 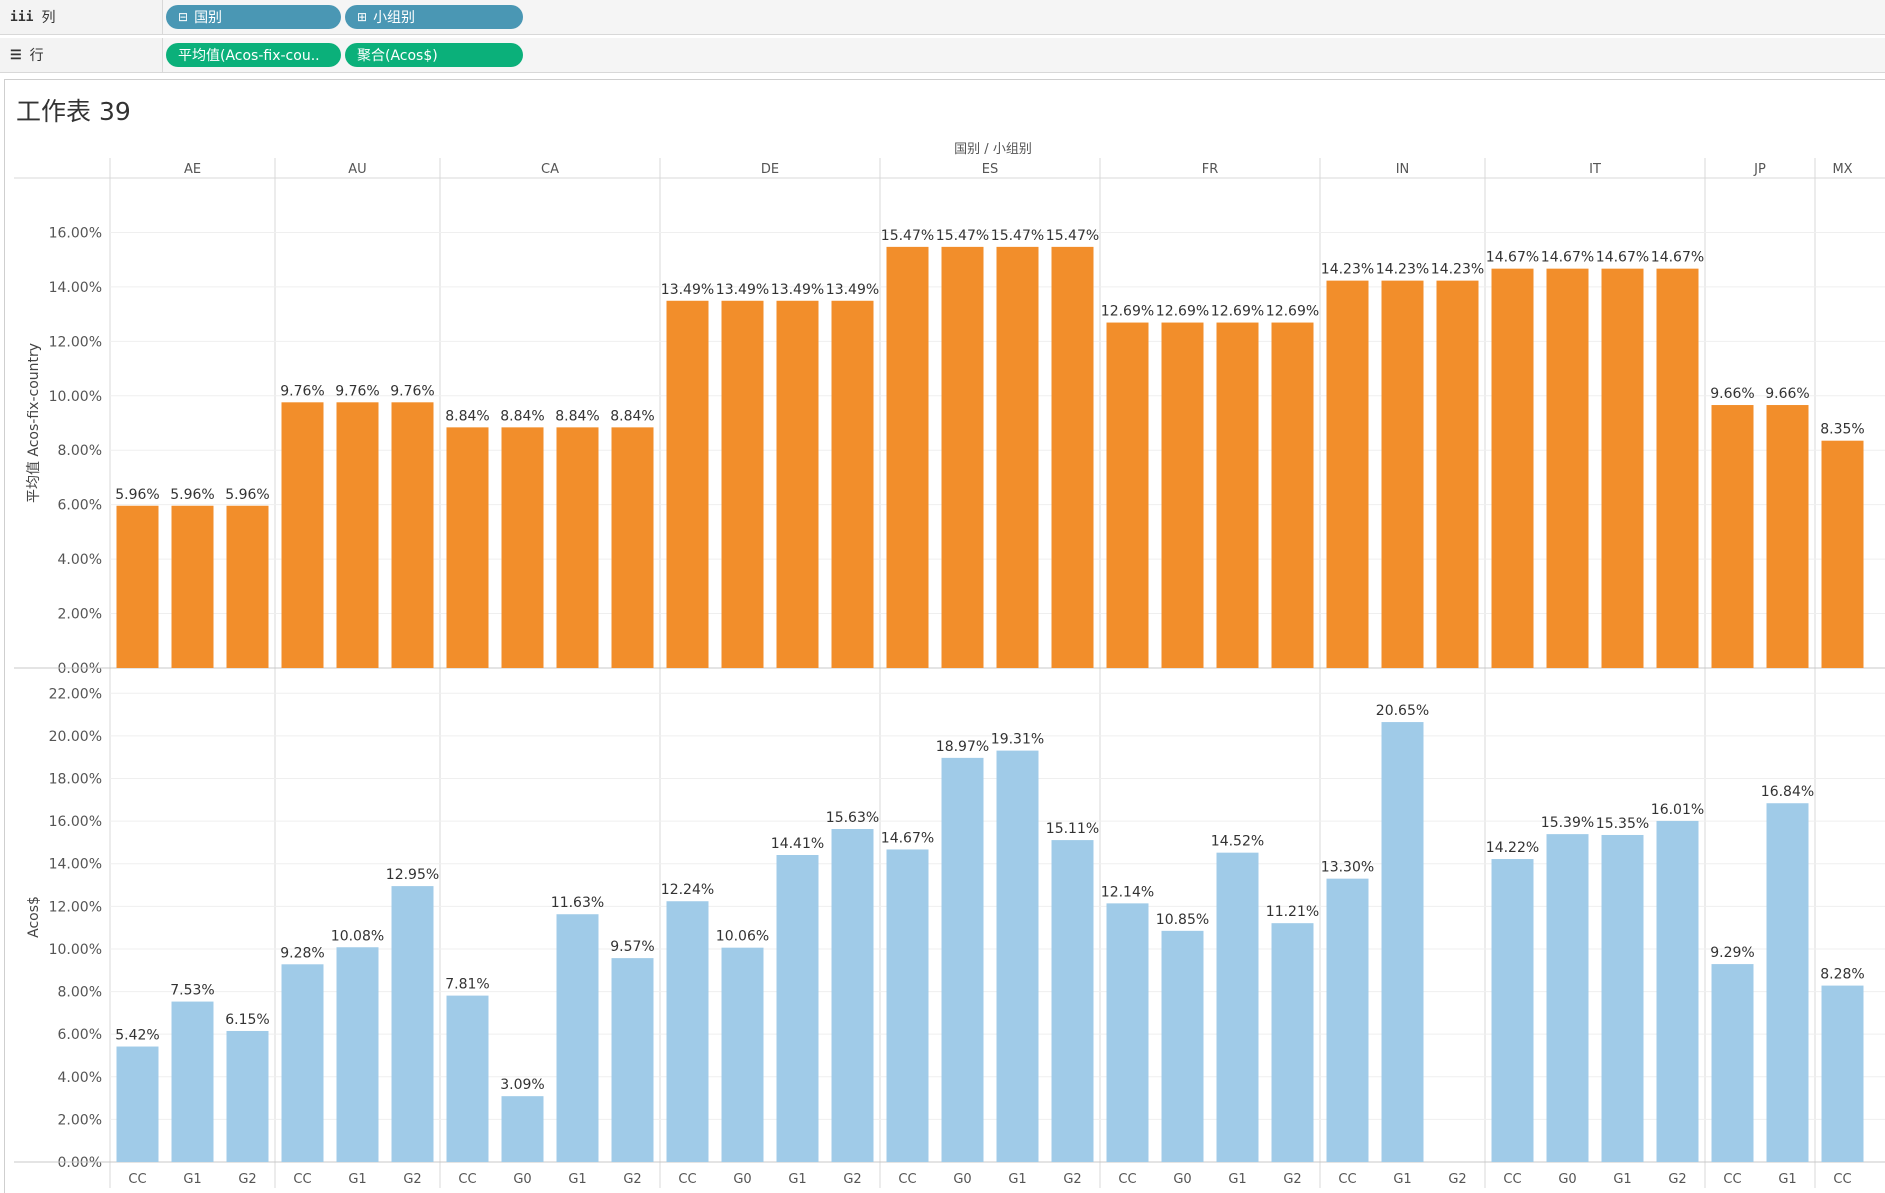 I want to click on pill-avg-acos-fix: 平均值(Acos-fix-cou.., so click(x=253, y=55).